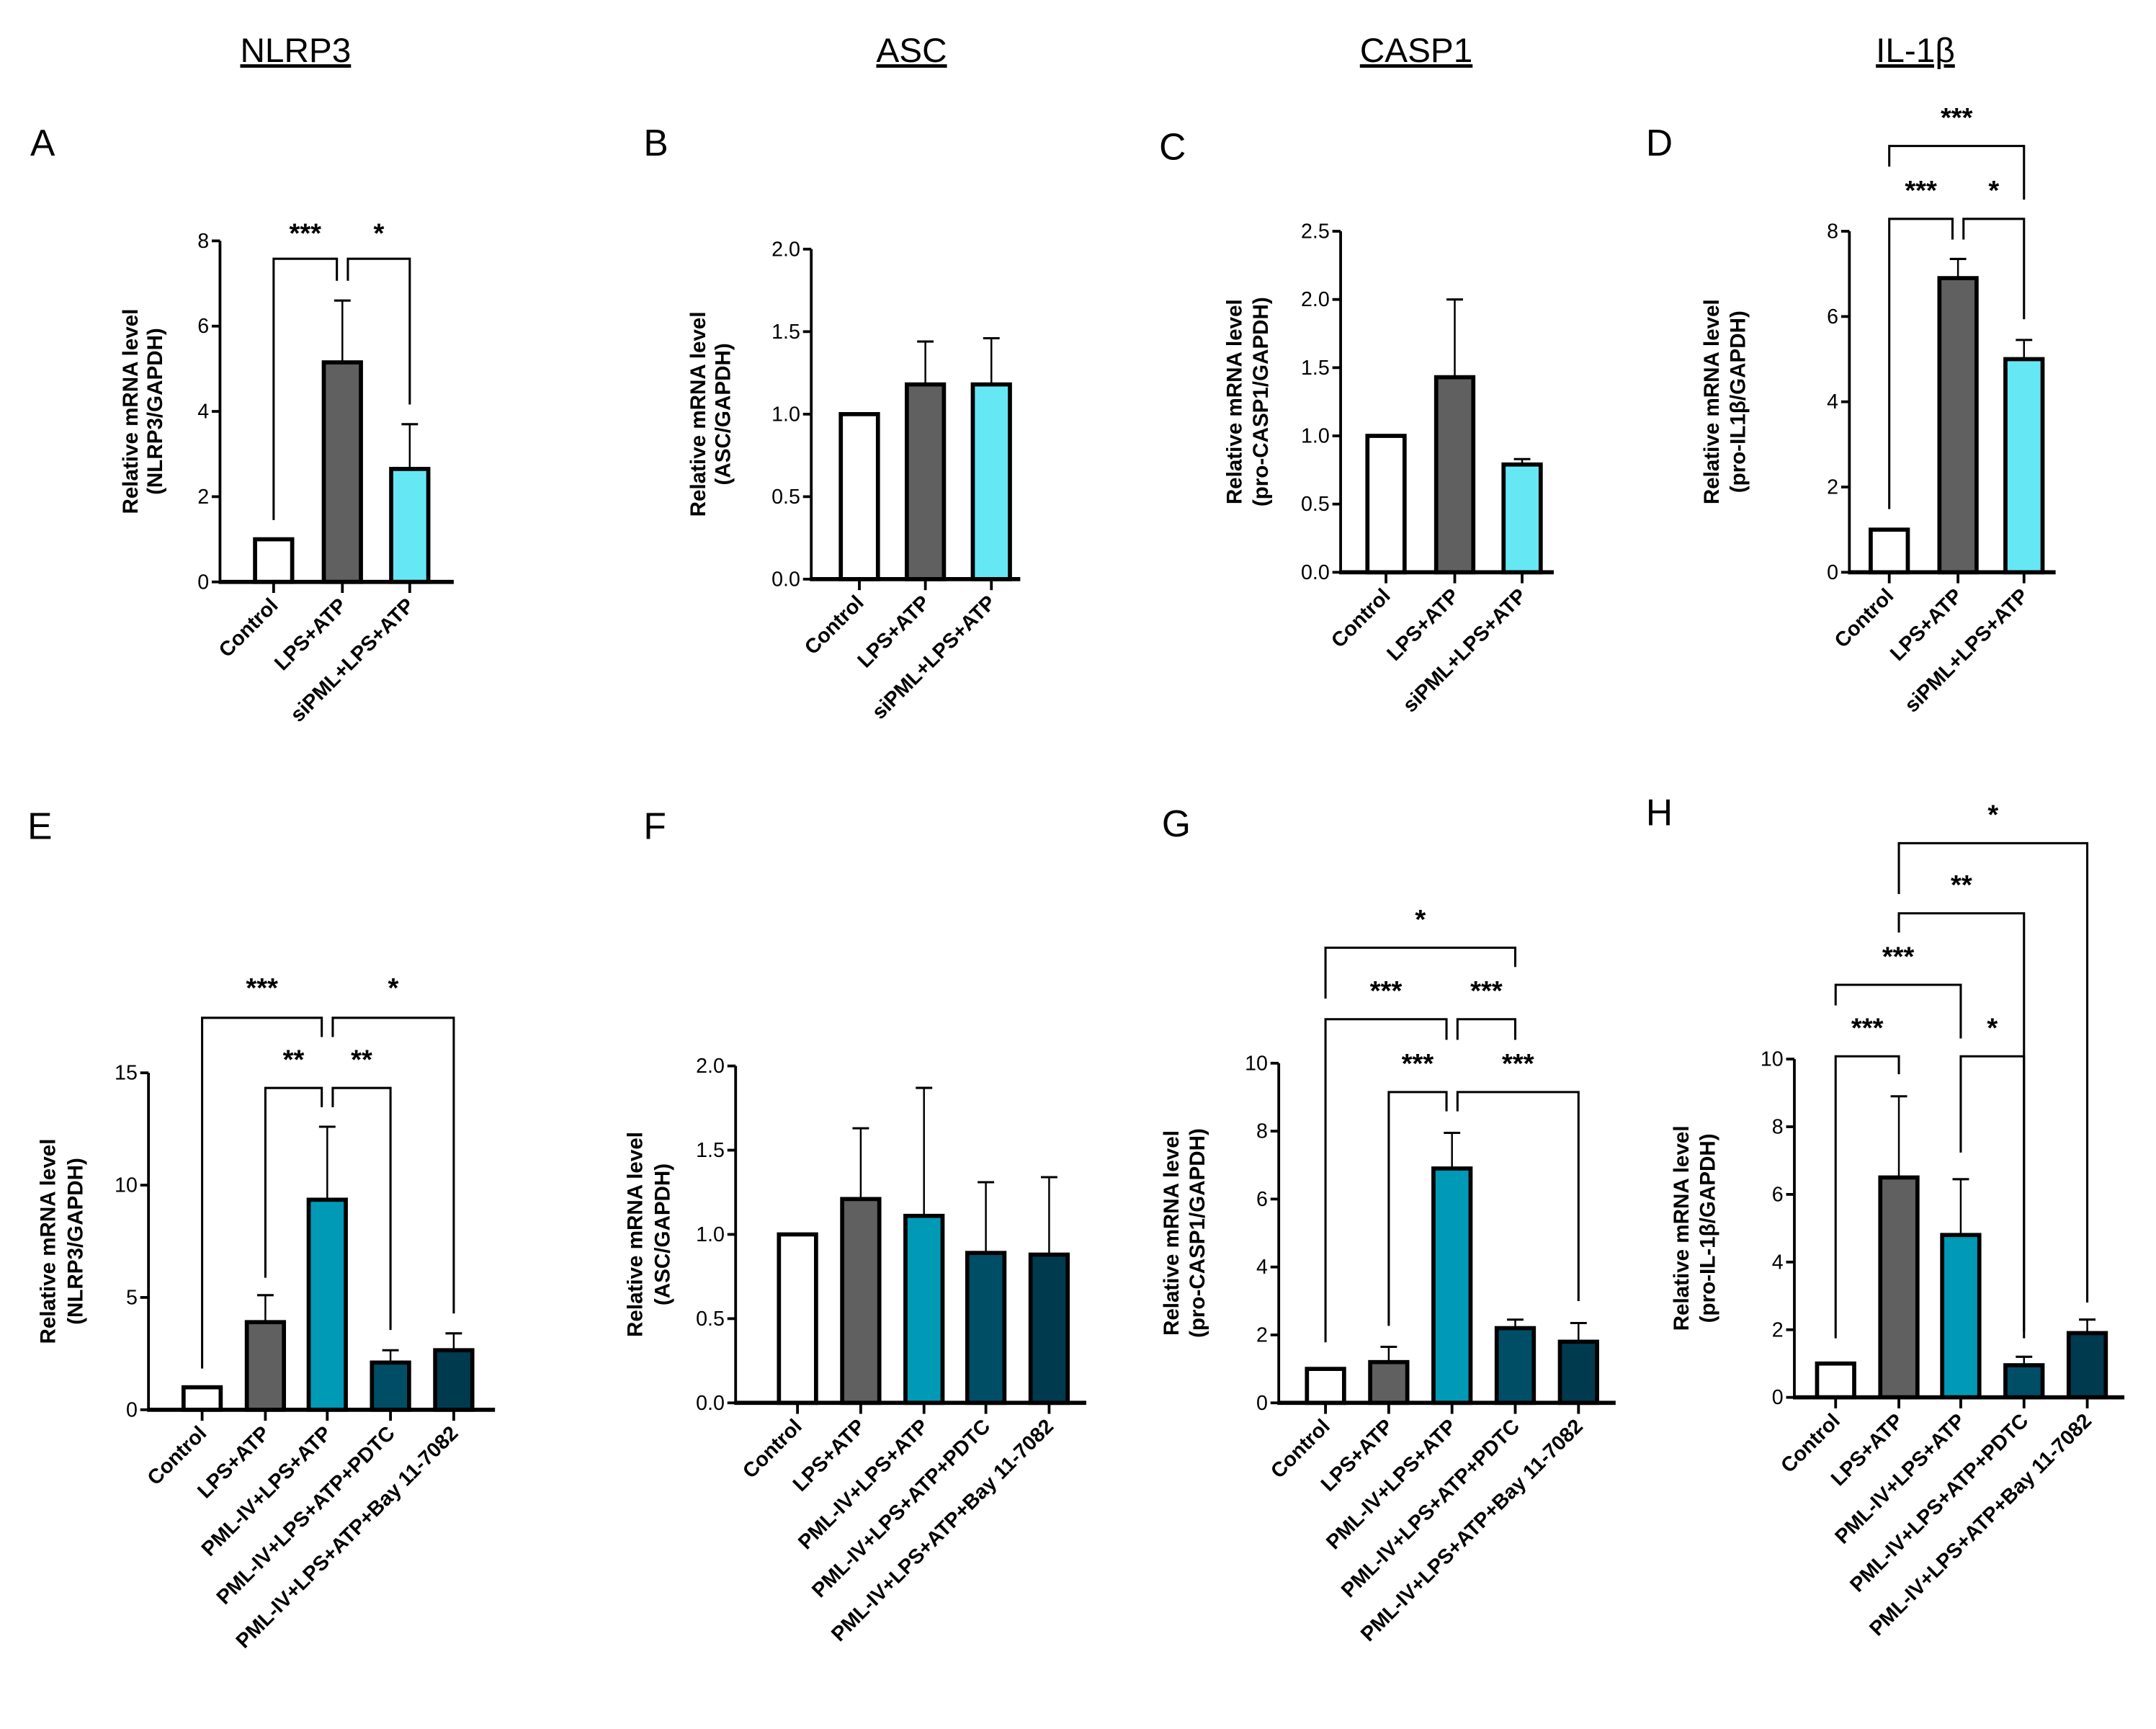  Describe the element at coordinates (1659, 813) in the screenshot. I see `panel-letter: H` at that location.